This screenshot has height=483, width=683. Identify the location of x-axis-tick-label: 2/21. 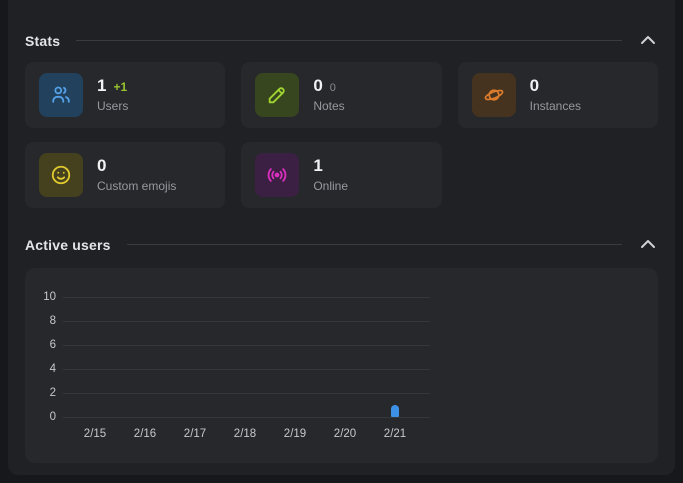
(395, 434).